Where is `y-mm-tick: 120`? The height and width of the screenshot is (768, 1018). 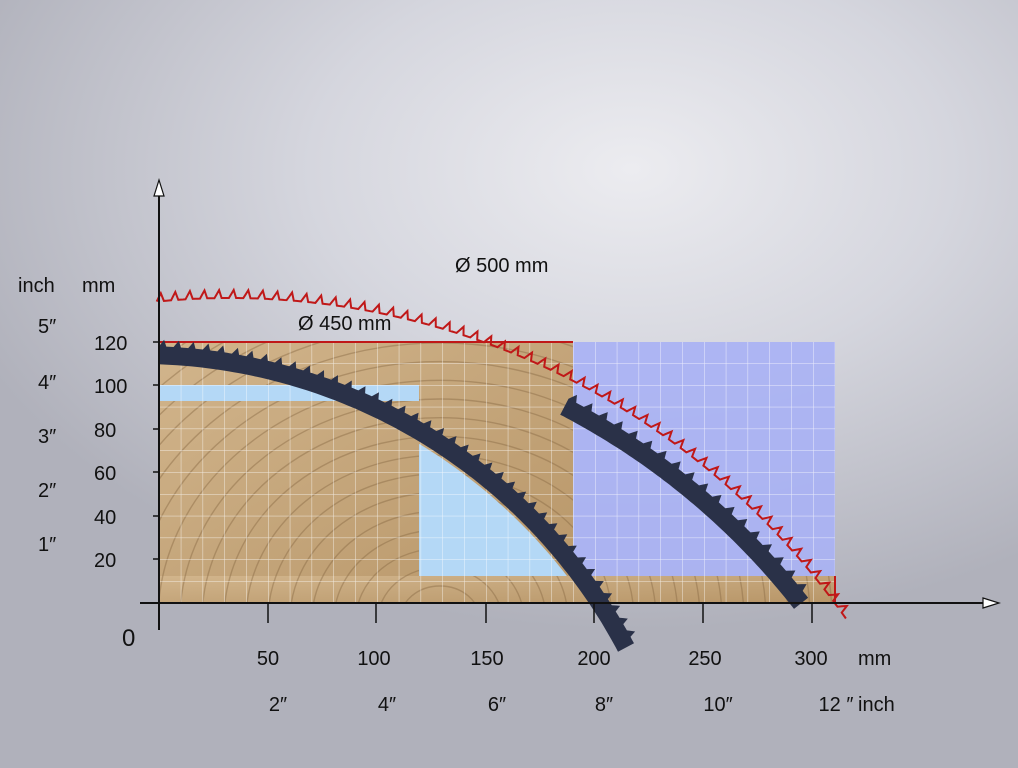 y-mm-tick: 120 is located at coordinates (110, 344).